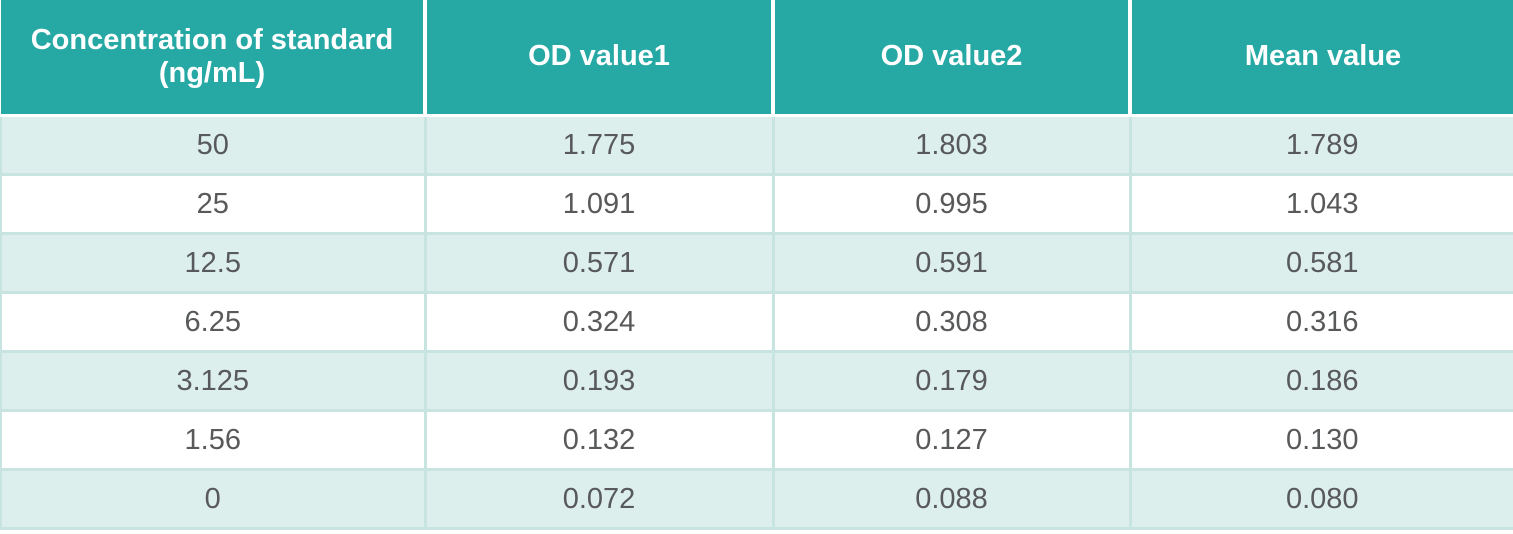 The width and height of the screenshot is (1513, 534). What do you see at coordinates (950, 204) in the screenshot?
I see `table-cell: 0.995` at bounding box center [950, 204].